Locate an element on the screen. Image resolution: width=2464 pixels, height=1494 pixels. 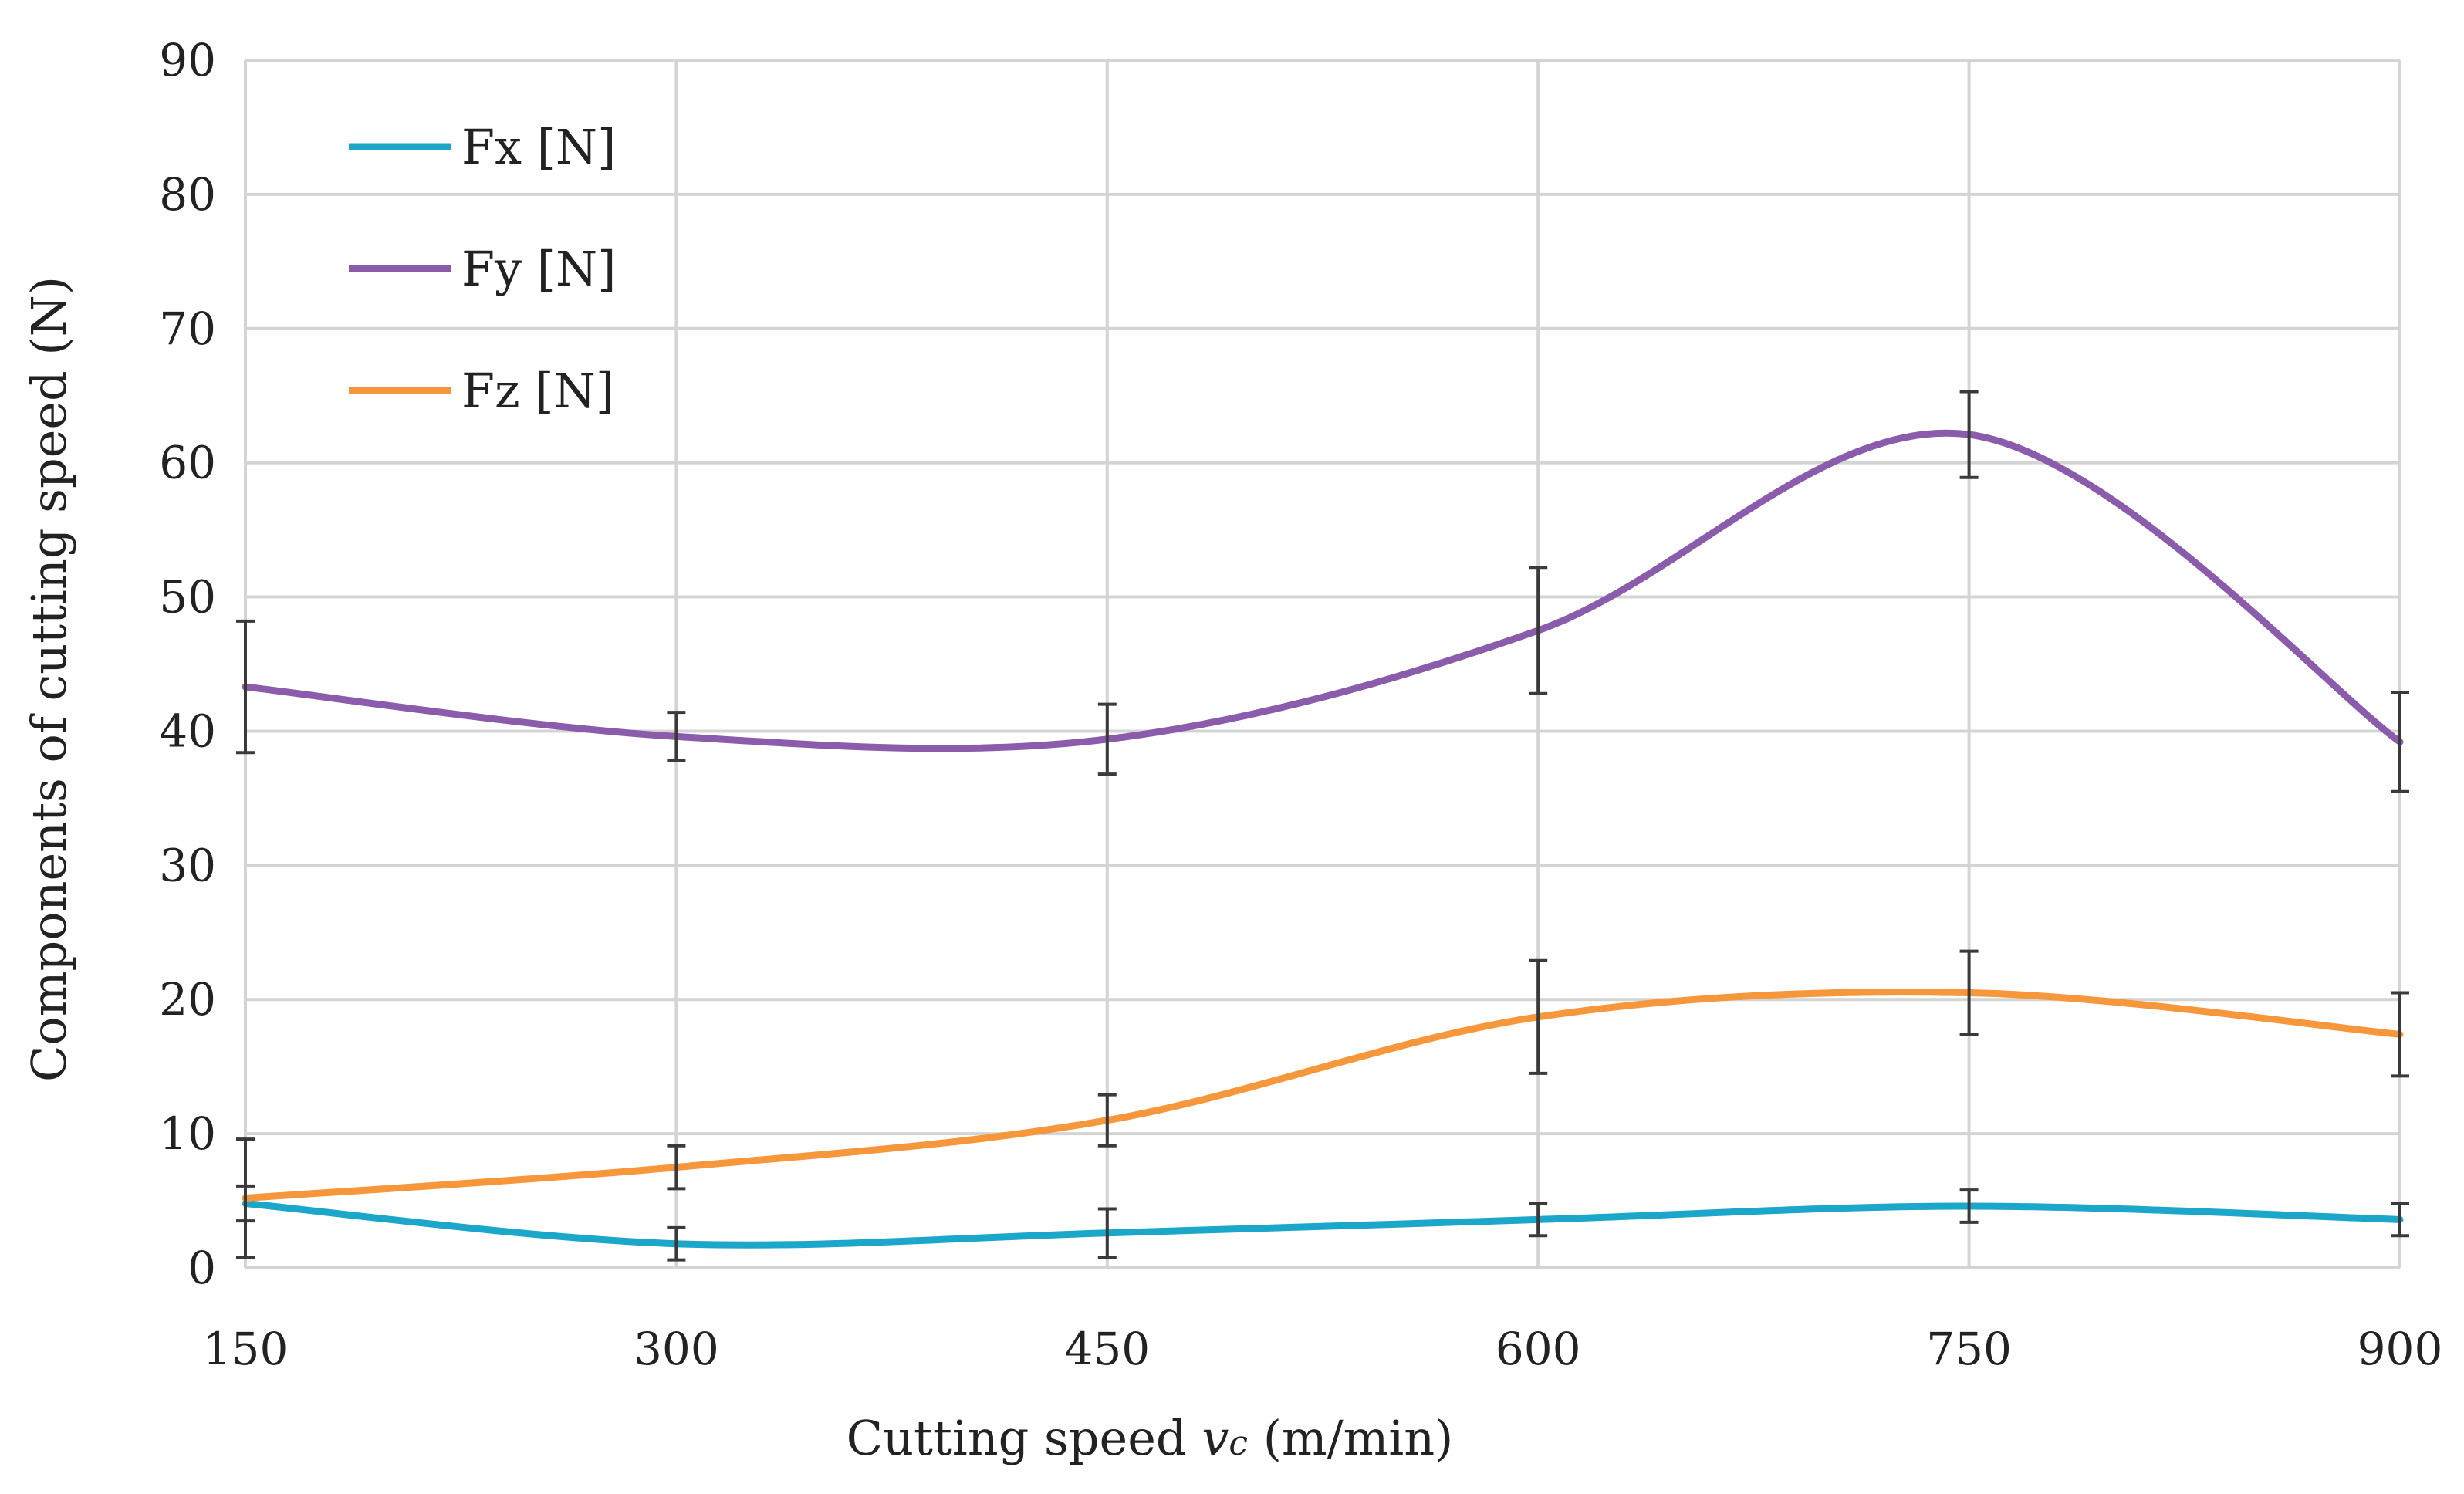
y-axis: 0 10 20 30 40 50 60 70 80 90 is located at coordinates (187, 664).